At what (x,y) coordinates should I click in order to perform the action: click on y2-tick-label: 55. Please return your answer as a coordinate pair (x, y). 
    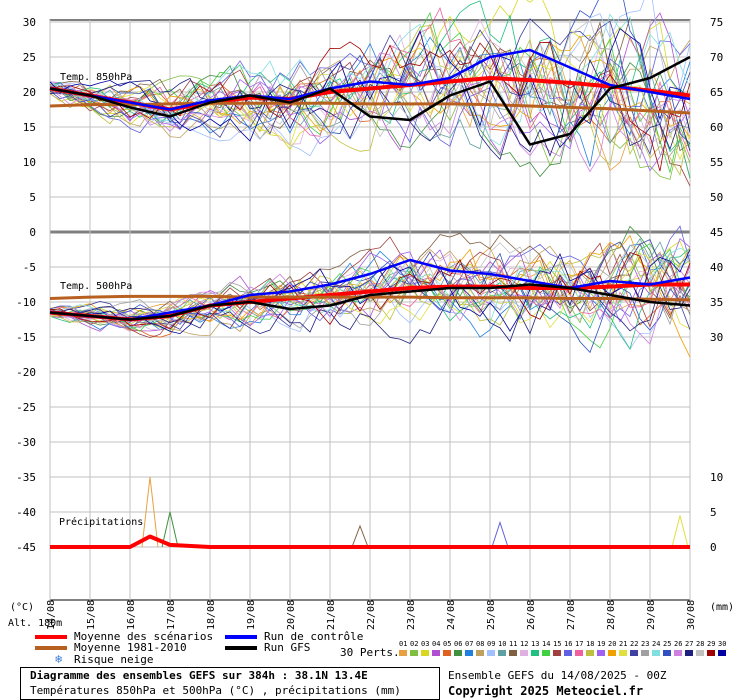
    Looking at the image, I should click on (716, 162).